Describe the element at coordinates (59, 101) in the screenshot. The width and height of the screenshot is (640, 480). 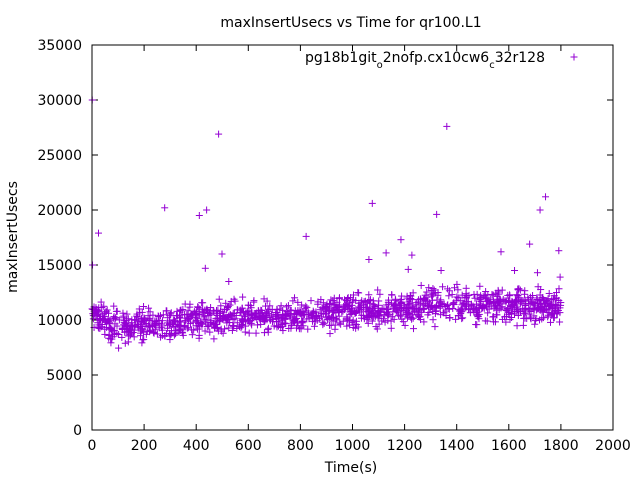
I see `y-tick-label: 30000` at that location.